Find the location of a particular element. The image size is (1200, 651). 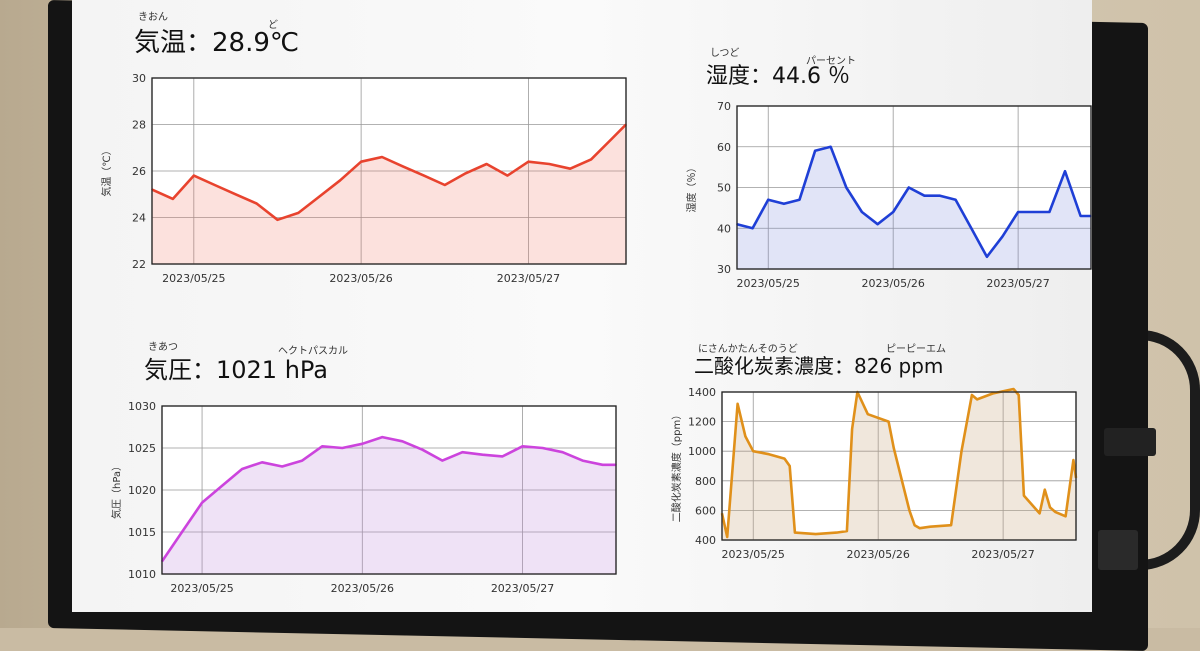

y-tick-label: 1025 is located at coordinates (142, 448).